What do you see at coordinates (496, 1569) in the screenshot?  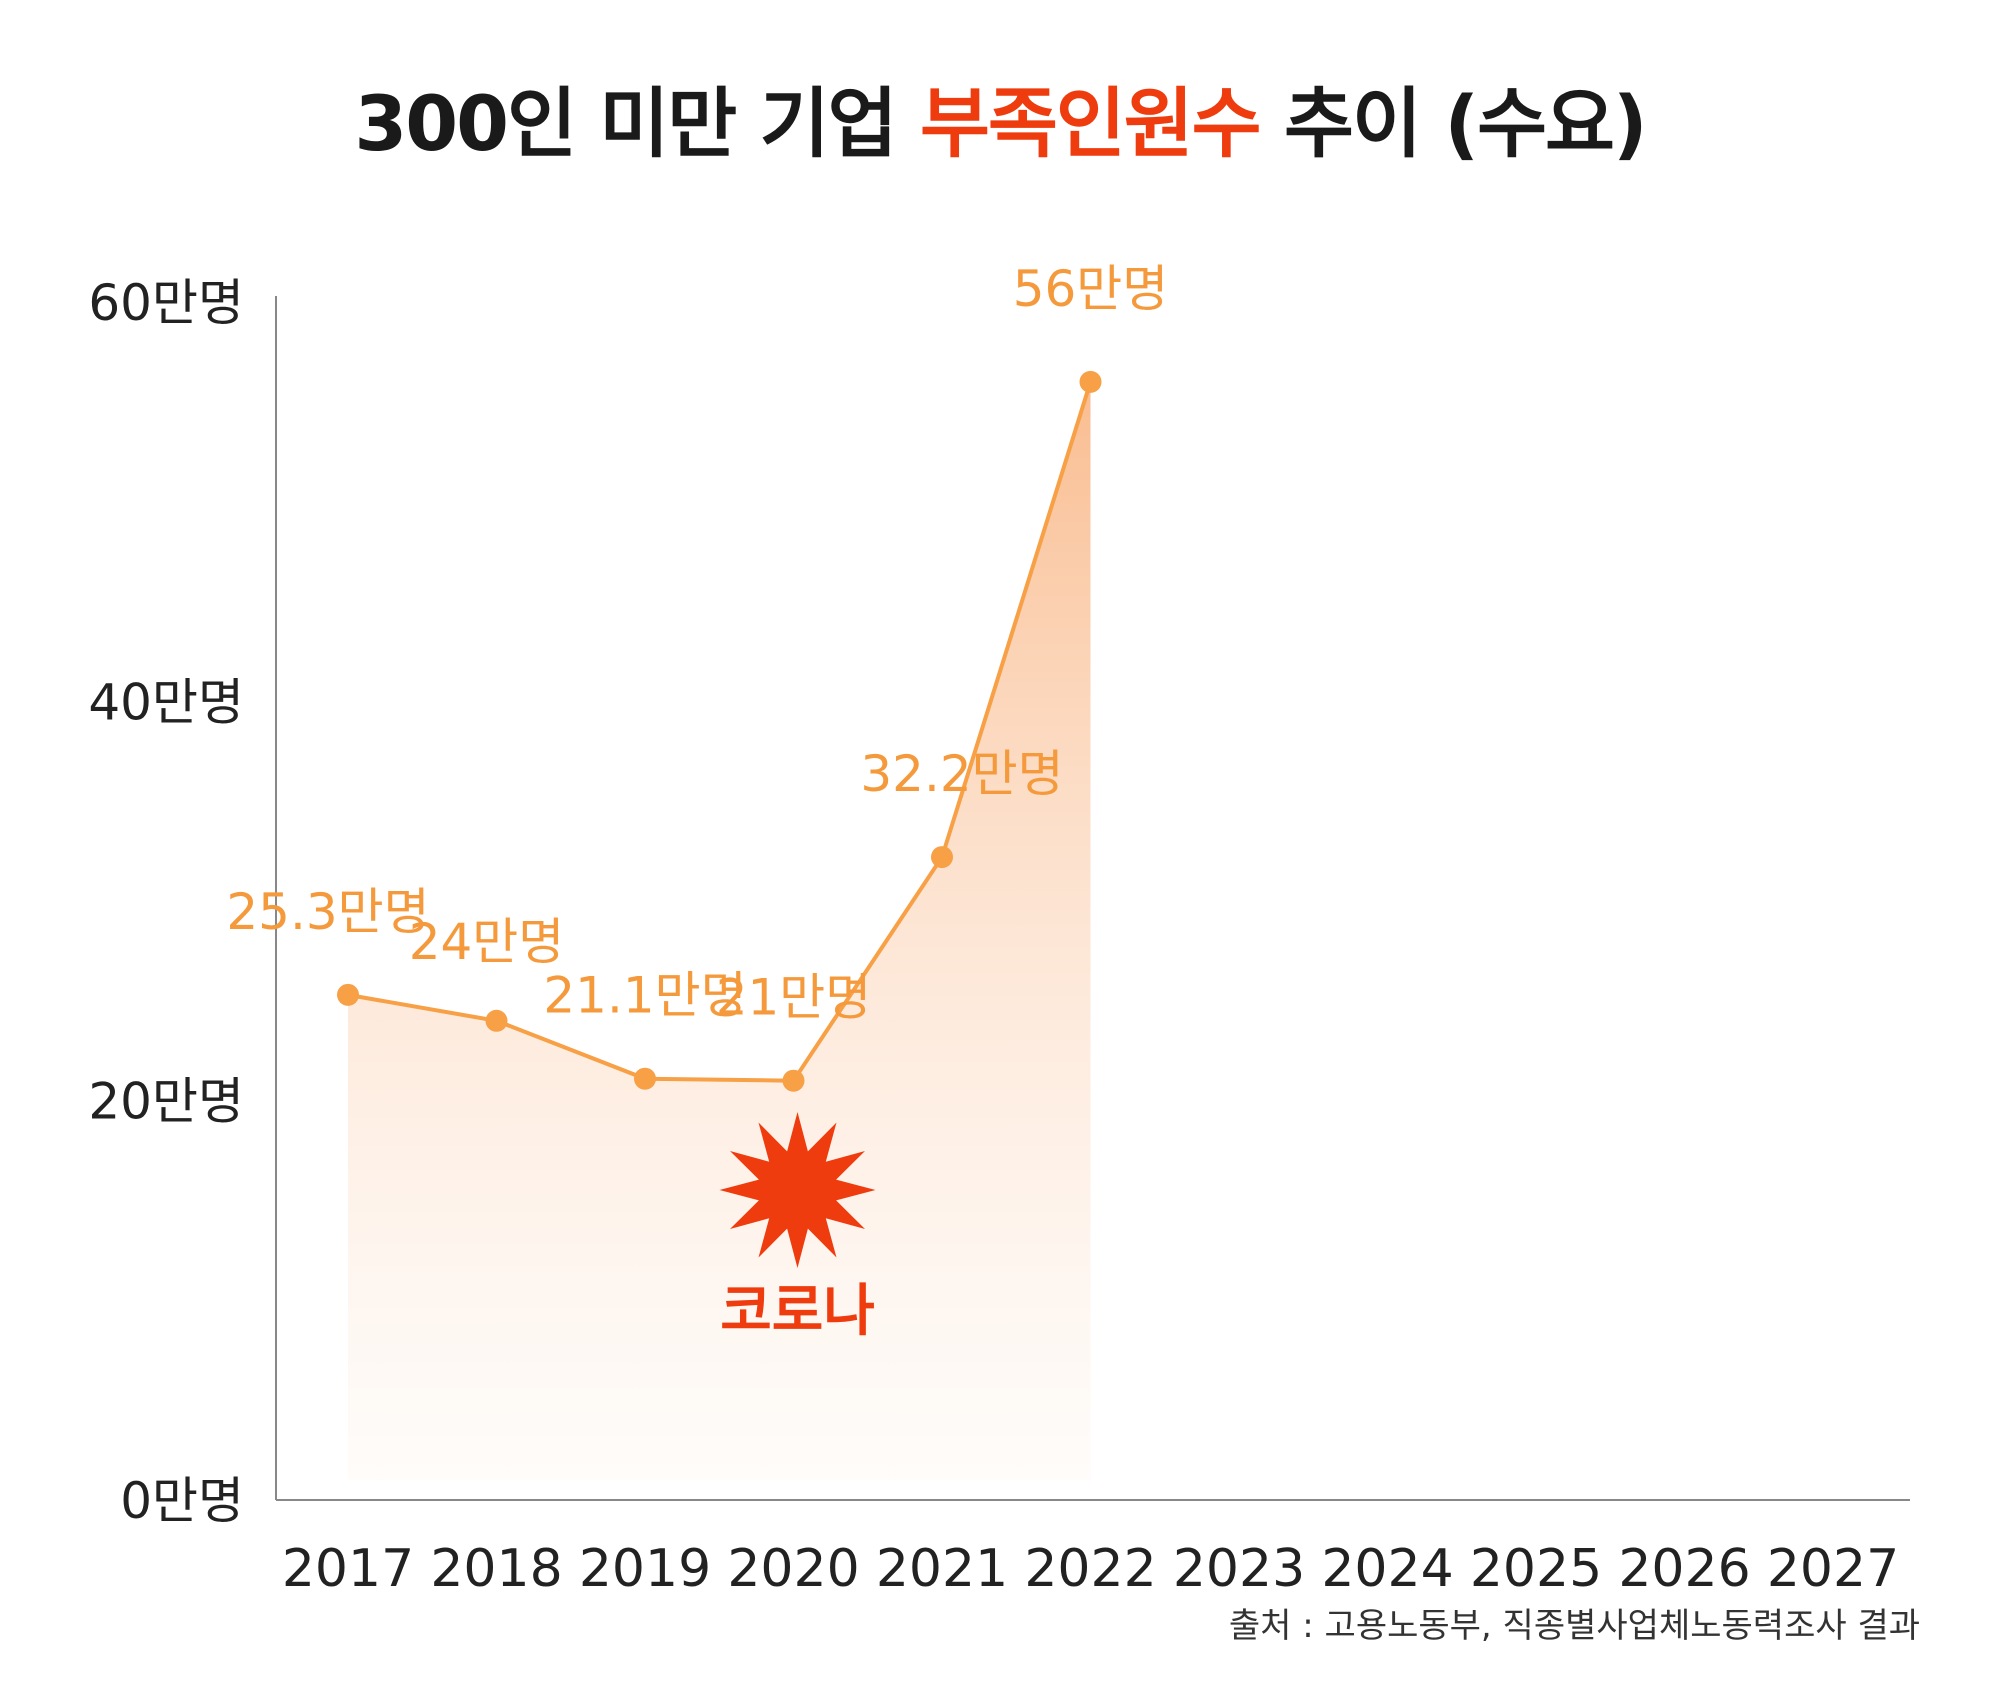 I see `x-tick-label: 2018` at bounding box center [496, 1569].